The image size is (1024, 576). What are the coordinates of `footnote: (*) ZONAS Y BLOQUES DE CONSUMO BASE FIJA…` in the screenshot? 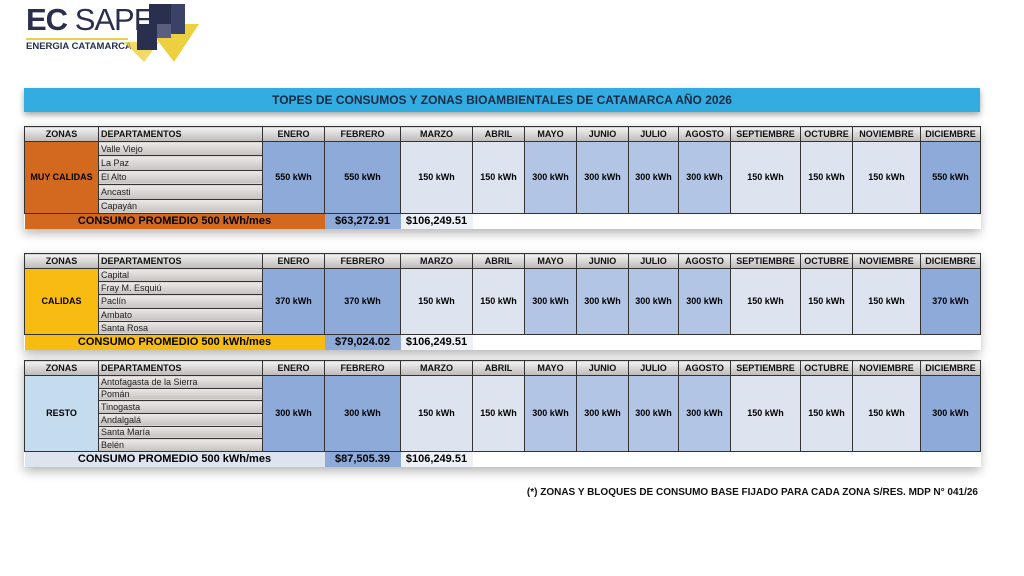 It's located at (752, 492).